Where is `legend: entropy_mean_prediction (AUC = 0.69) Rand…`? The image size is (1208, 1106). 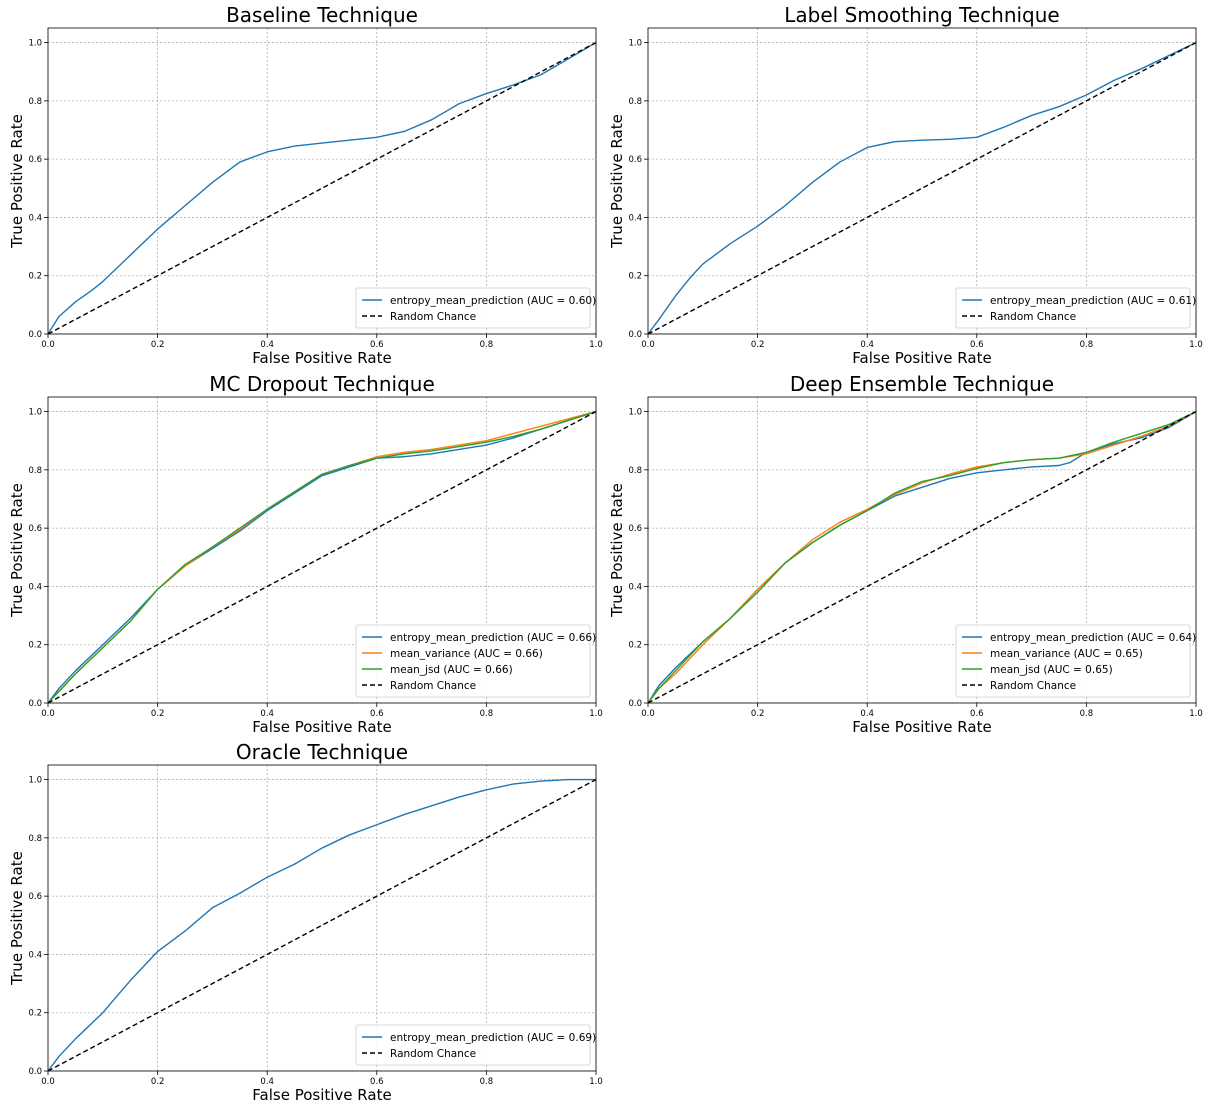 legend: entropy_mean_prediction (AUC = 0.69) Rand… is located at coordinates (475, 1045).